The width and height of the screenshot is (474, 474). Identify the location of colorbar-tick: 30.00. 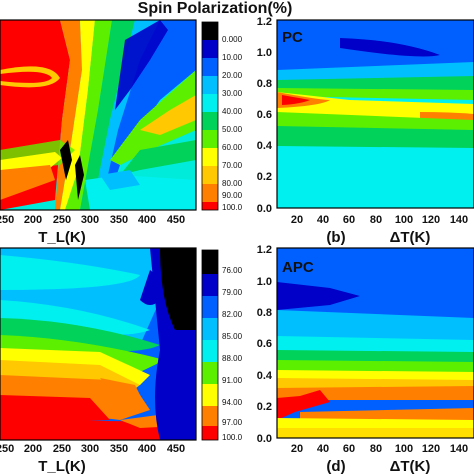
(232, 93).